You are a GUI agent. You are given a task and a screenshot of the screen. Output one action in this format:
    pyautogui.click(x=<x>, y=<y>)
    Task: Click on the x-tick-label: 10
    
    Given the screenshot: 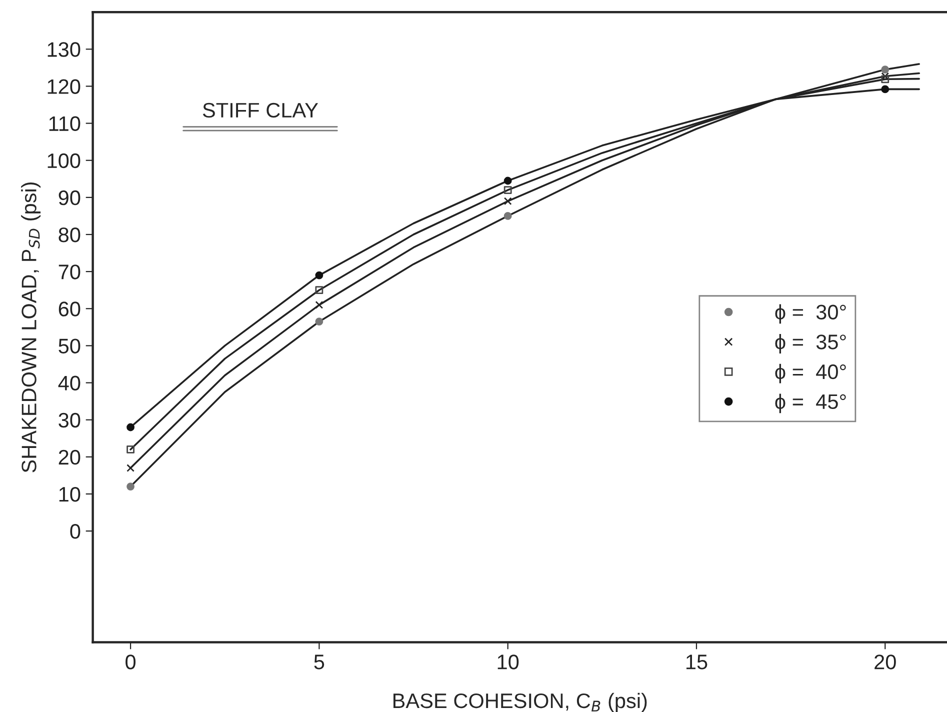 What is the action you would take?
    pyautogui.click(x=508, y=662)
    